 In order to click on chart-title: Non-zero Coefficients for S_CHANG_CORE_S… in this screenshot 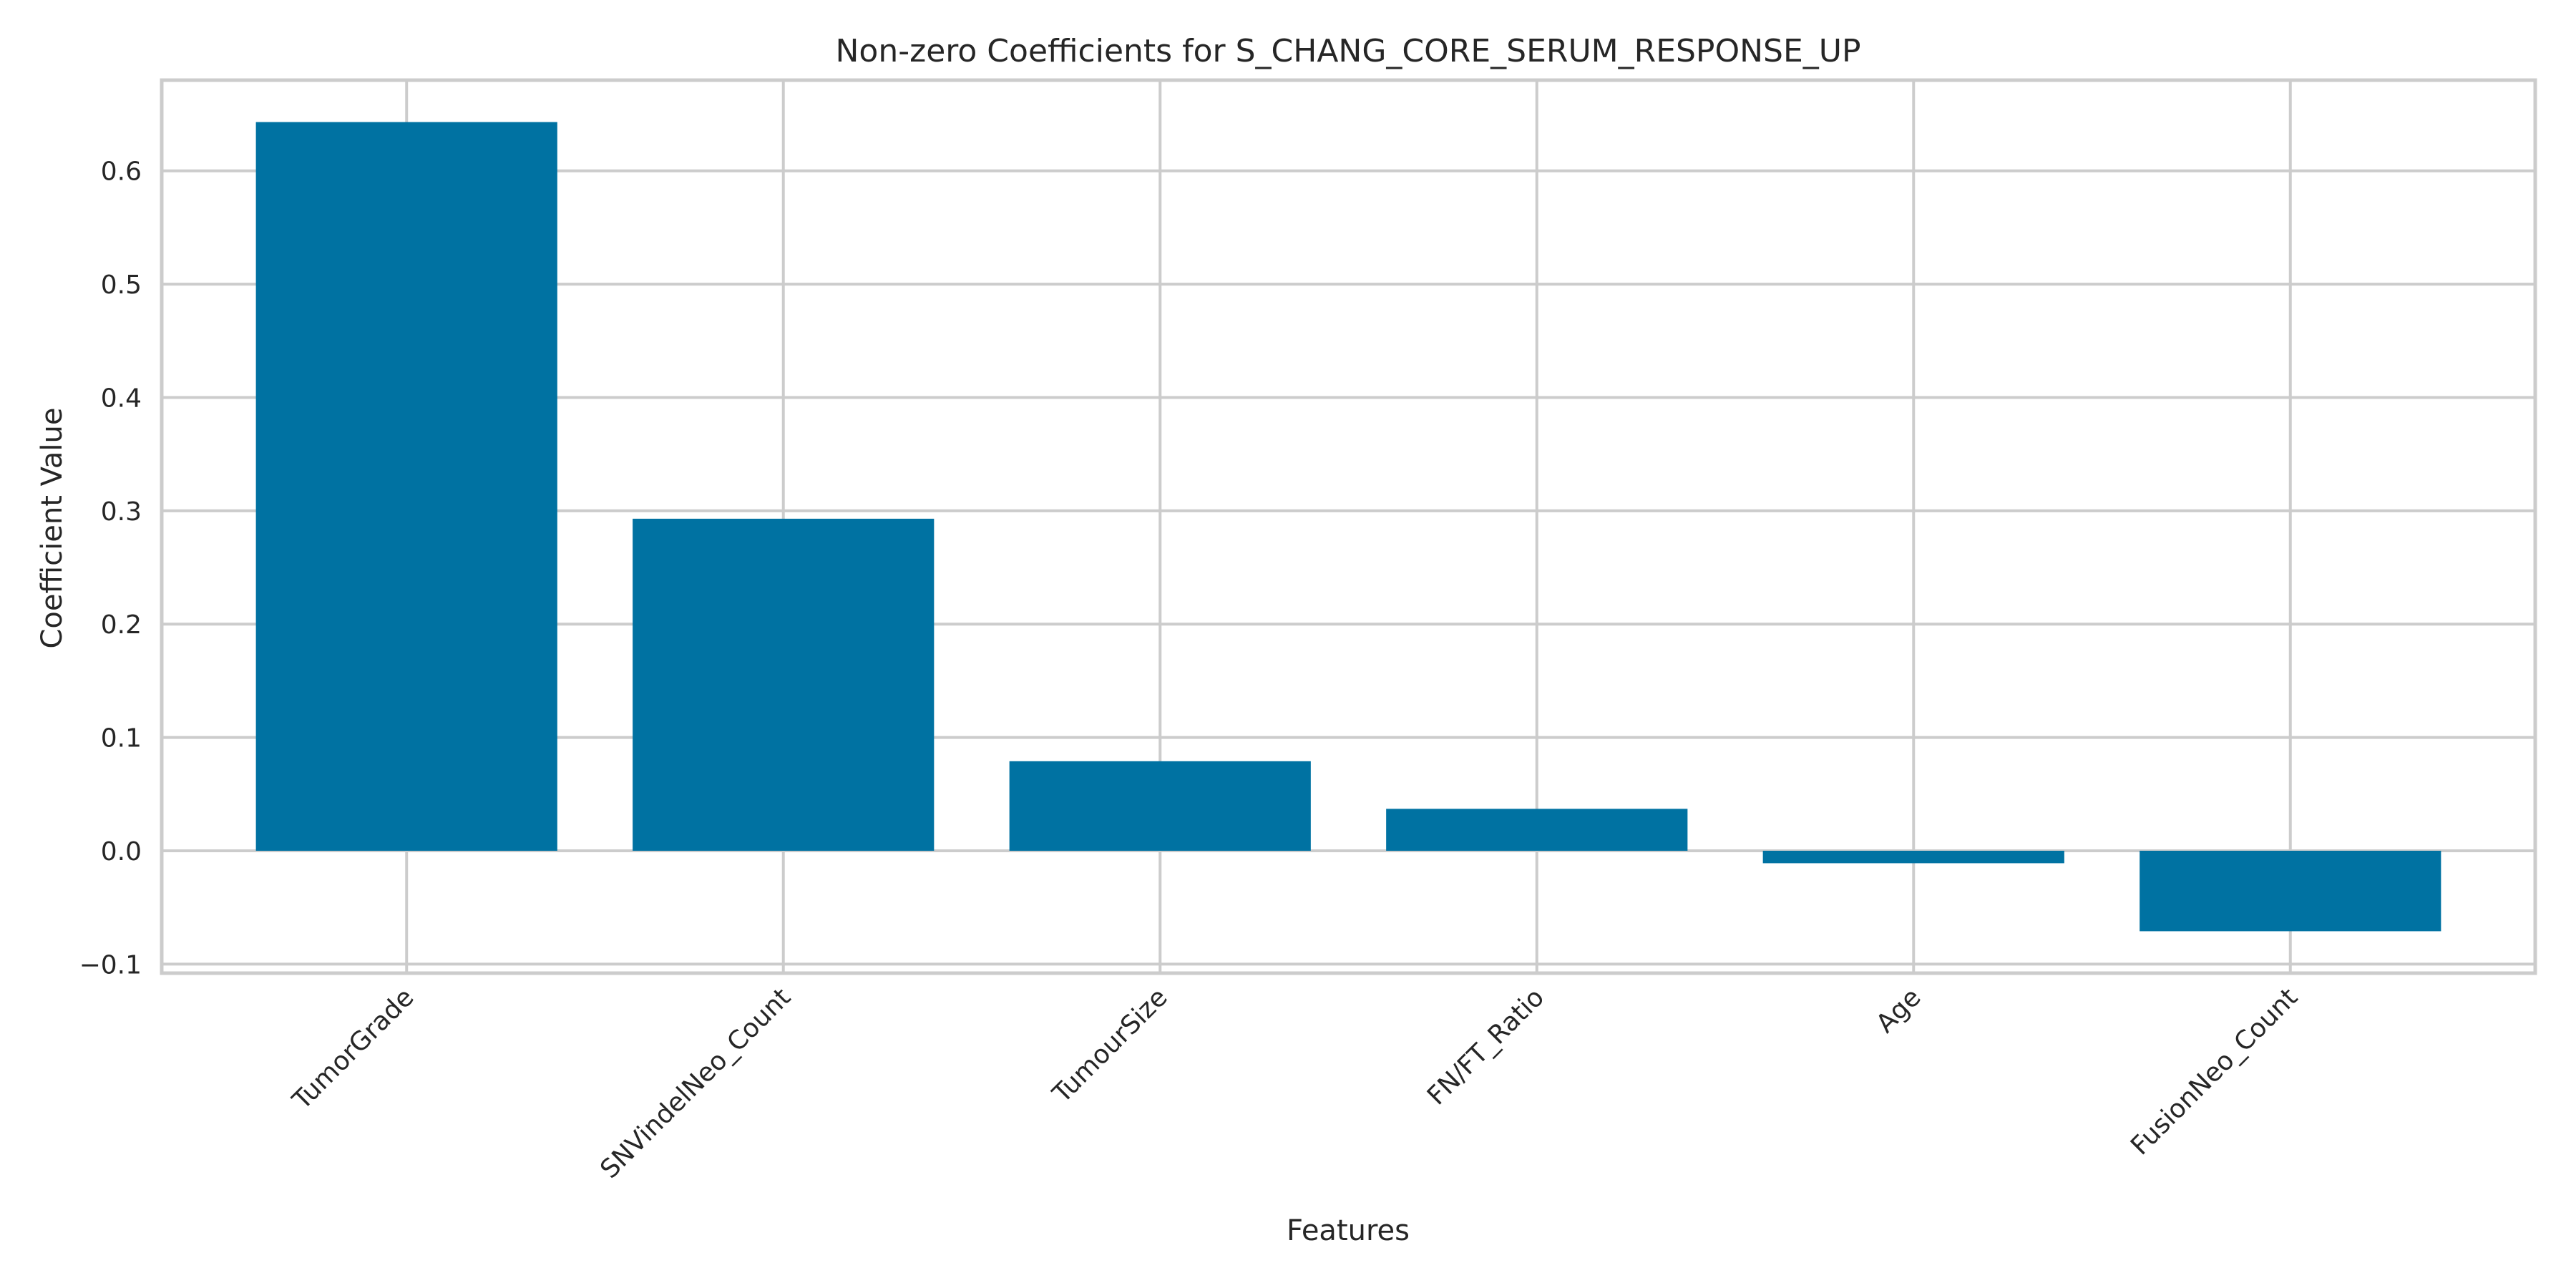, I will do `click(1348, 51)`.